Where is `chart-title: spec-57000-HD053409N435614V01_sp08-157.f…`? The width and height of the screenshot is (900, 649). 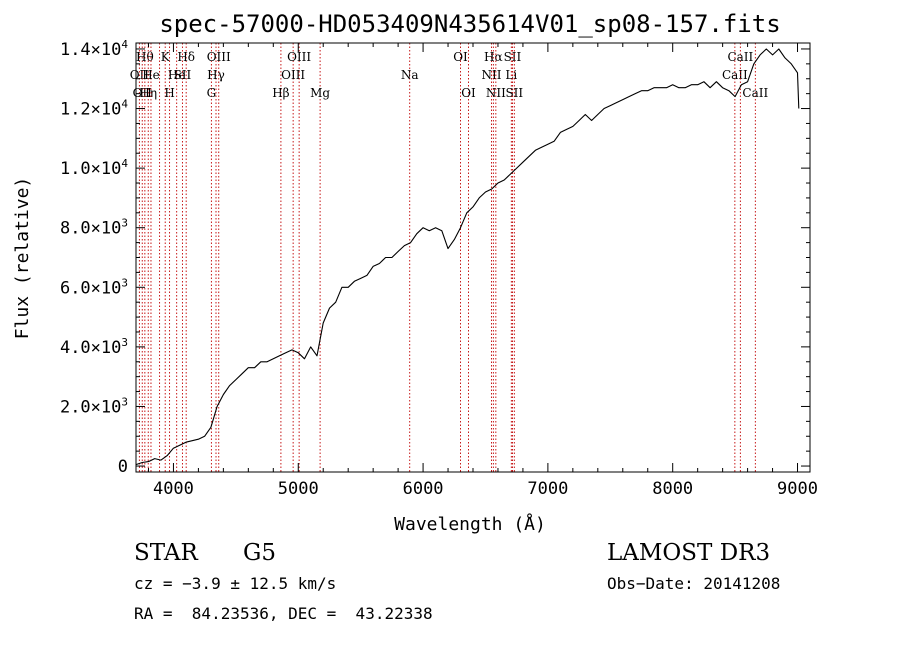
chart-title: spec-57000-HD053409N435614V01_sp08-157.f… is located at coordinates (469, 24).